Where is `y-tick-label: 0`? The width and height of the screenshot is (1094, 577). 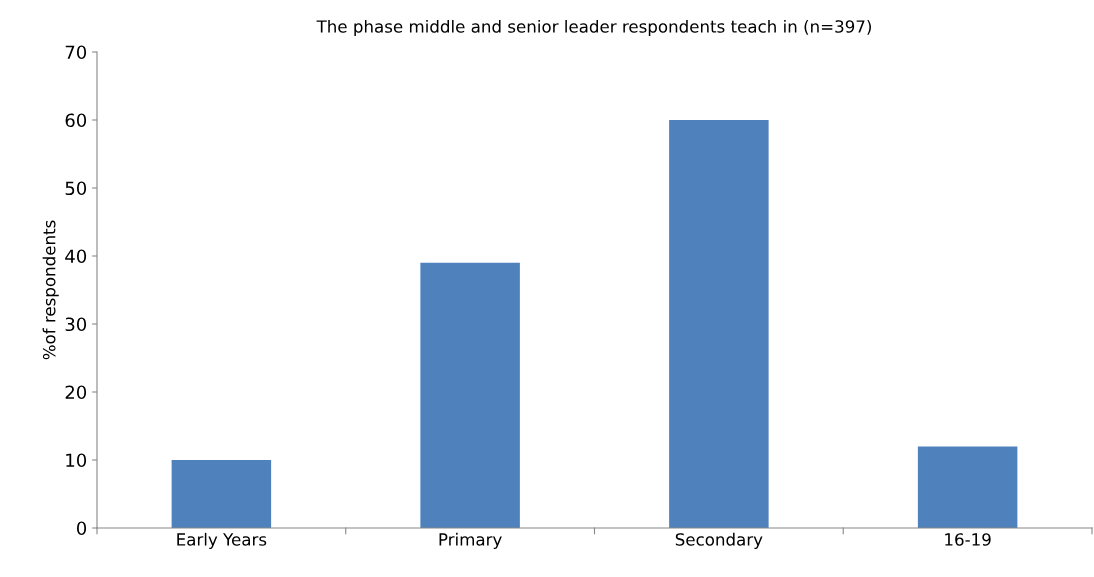
y-tick-label: 0 is located at coordinates (81, 528).